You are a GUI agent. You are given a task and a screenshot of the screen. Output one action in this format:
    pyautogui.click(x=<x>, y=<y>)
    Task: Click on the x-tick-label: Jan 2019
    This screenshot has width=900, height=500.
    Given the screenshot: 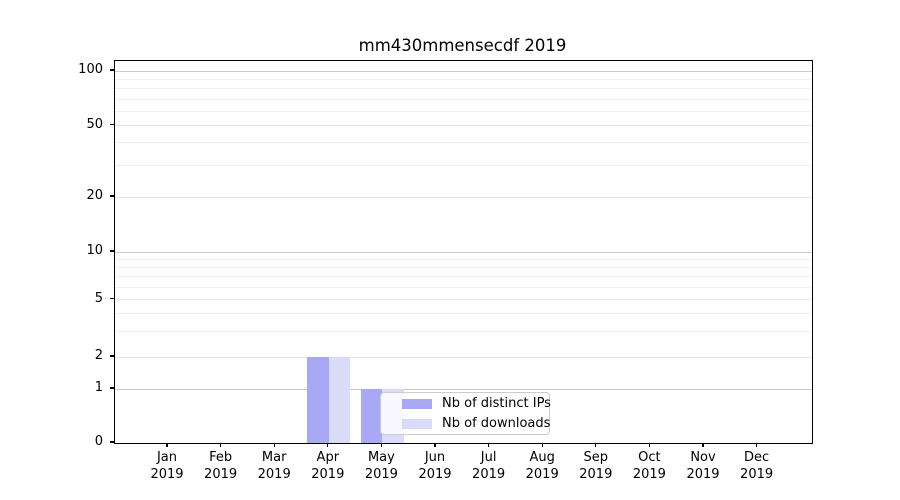 What is the action you would take?
    pyautogui.click(x=167, y=466)
    